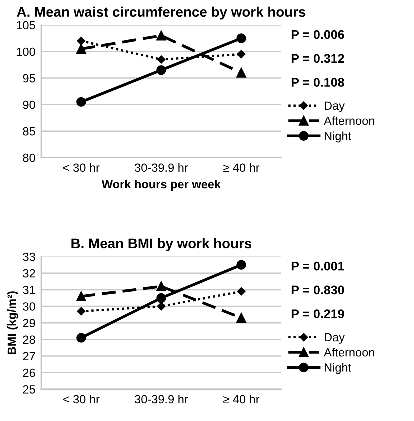 The height and width of the screenshot is (421, 414). Describe the element at coordinates (318, 35) in the screenshot. I see `text: P = 0.006` at that location.